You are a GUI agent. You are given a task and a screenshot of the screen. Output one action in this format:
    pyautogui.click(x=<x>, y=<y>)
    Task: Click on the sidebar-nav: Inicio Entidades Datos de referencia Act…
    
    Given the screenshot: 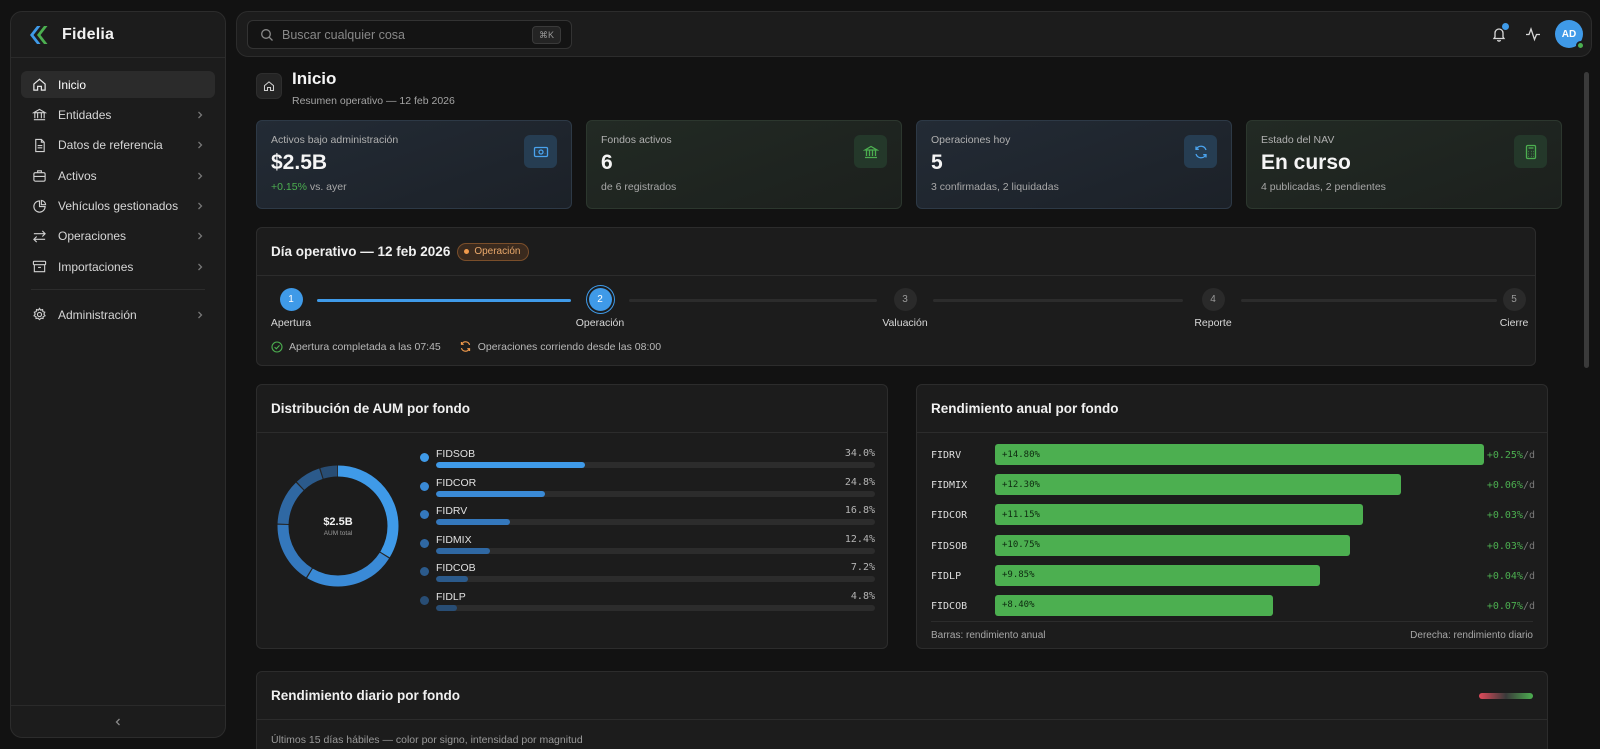 What is the action you would take?
    pyautogui.click(x=118, y=193)
    